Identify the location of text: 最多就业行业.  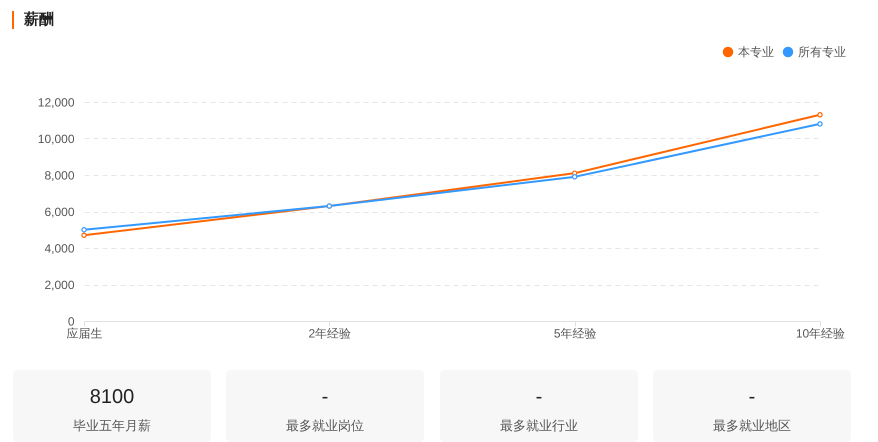
(539, 426).